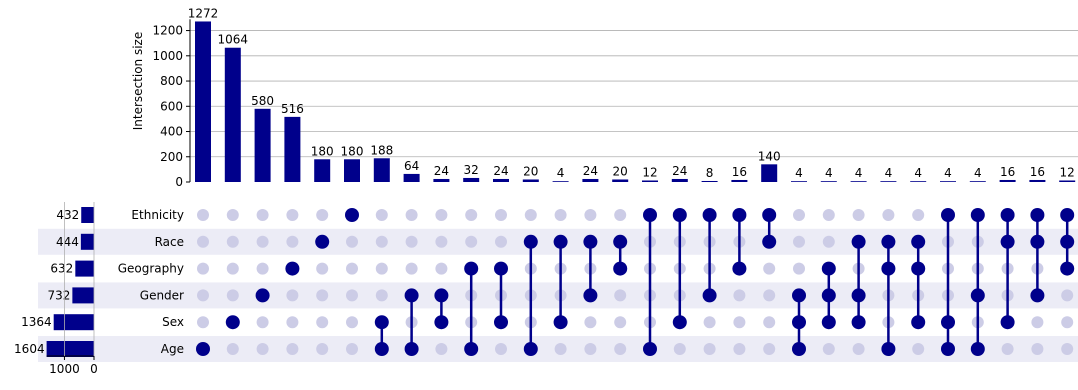 This screenshot has height=390, width=1078. I want to click on set-size-tick-label: 0, so click(94, 369).